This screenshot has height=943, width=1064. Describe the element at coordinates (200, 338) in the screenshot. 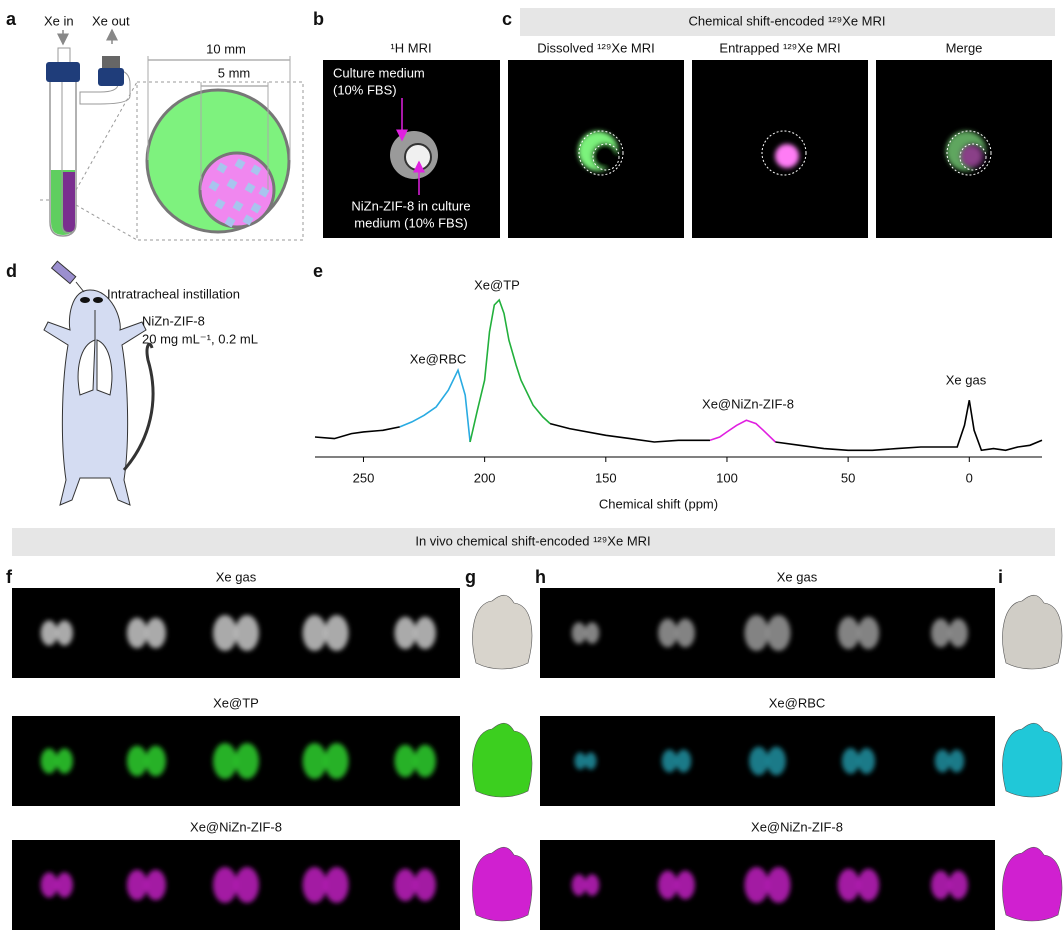

I see `label: 20 mg mL⁻¹, 0.2 mL` at that location.